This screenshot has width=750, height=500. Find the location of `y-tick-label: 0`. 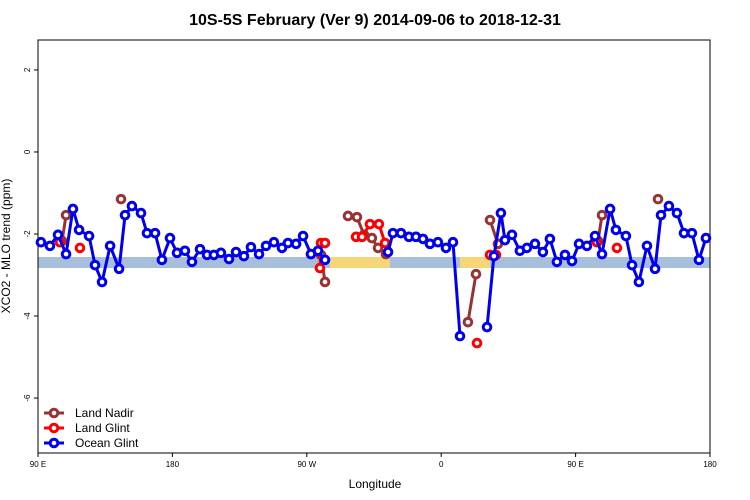

y-tick-label: 0 is located at coordinates (27, 151).